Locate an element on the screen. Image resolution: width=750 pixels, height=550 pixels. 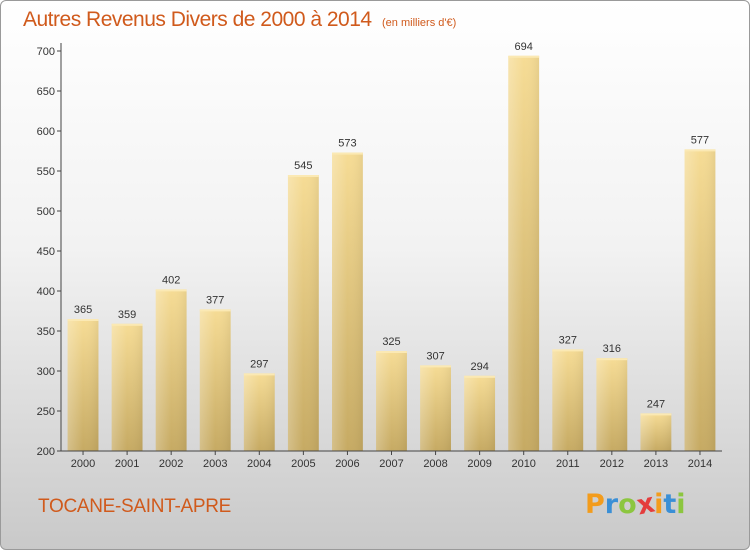
x-tick-label-2001: 2001 is located at coordinates (127, 464).